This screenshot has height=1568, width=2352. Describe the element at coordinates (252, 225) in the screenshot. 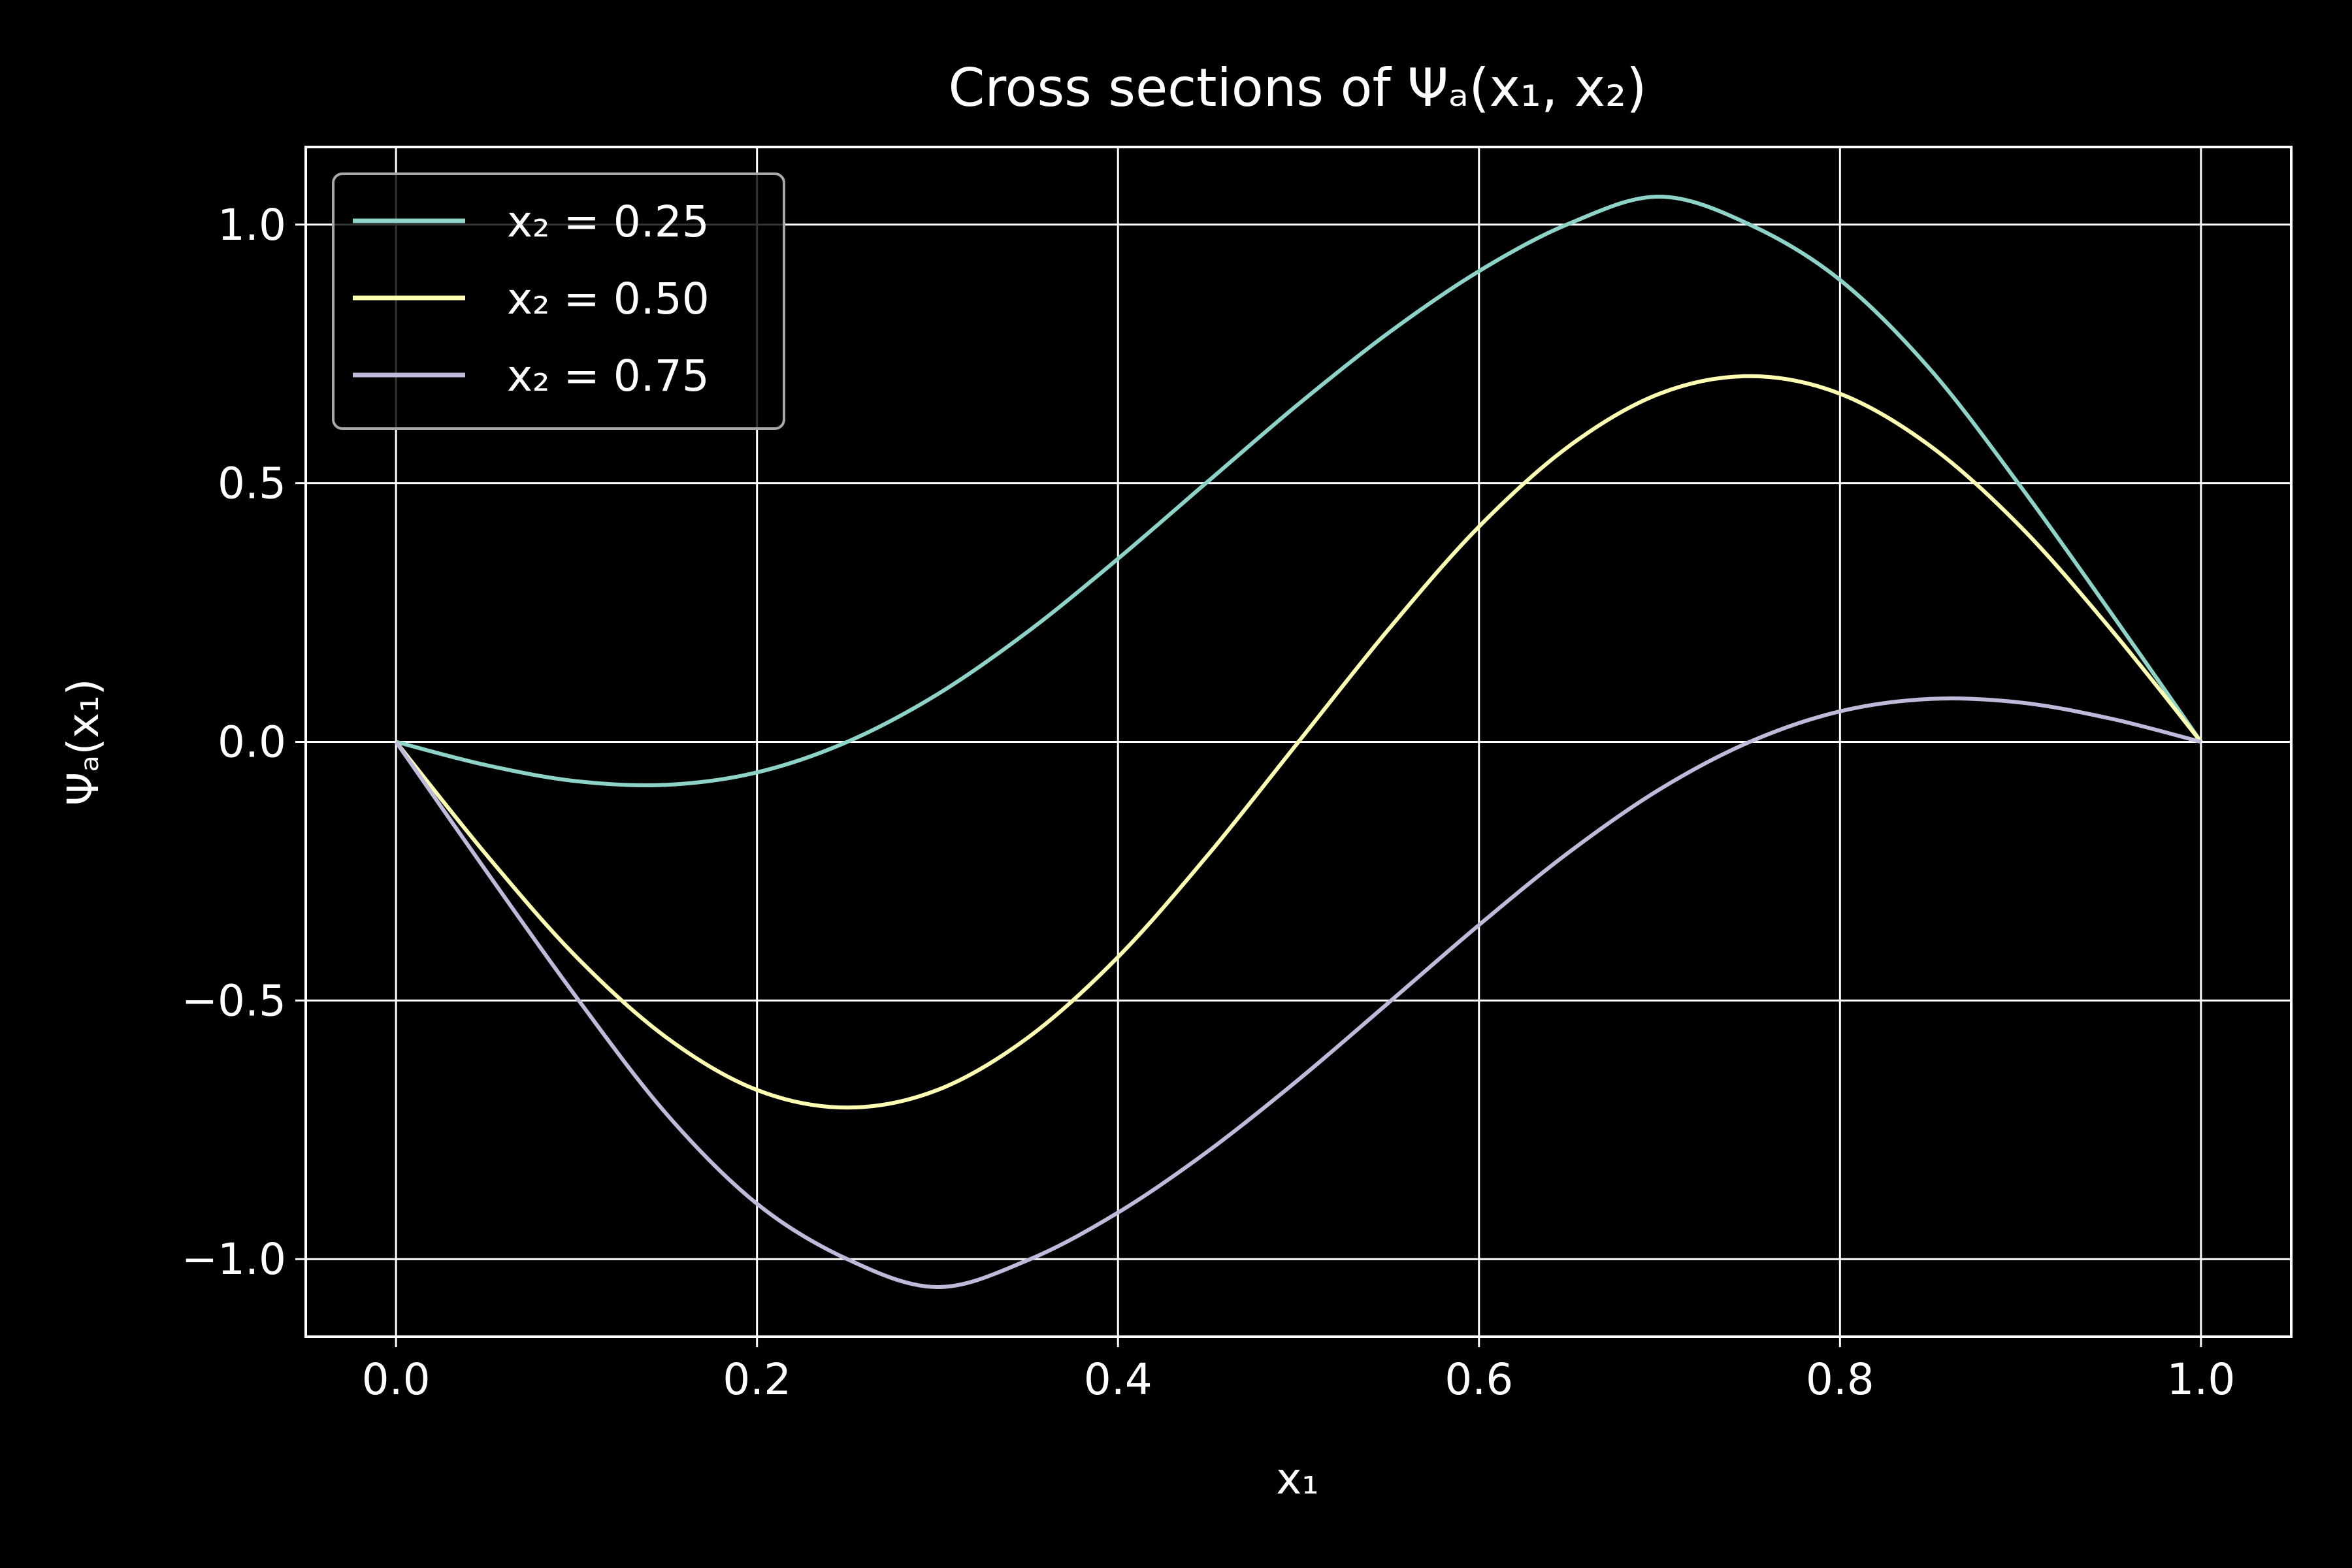

I see `y-tick-label: 1.0` at that location.